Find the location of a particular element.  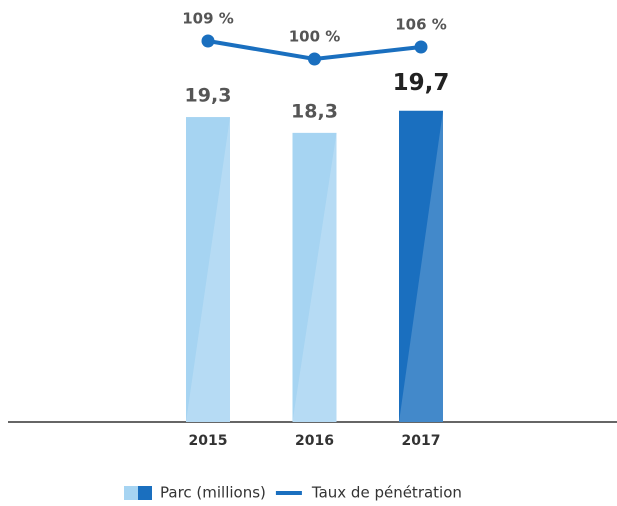

x-tick-label: 2015 is located at coordinates (208, 441).